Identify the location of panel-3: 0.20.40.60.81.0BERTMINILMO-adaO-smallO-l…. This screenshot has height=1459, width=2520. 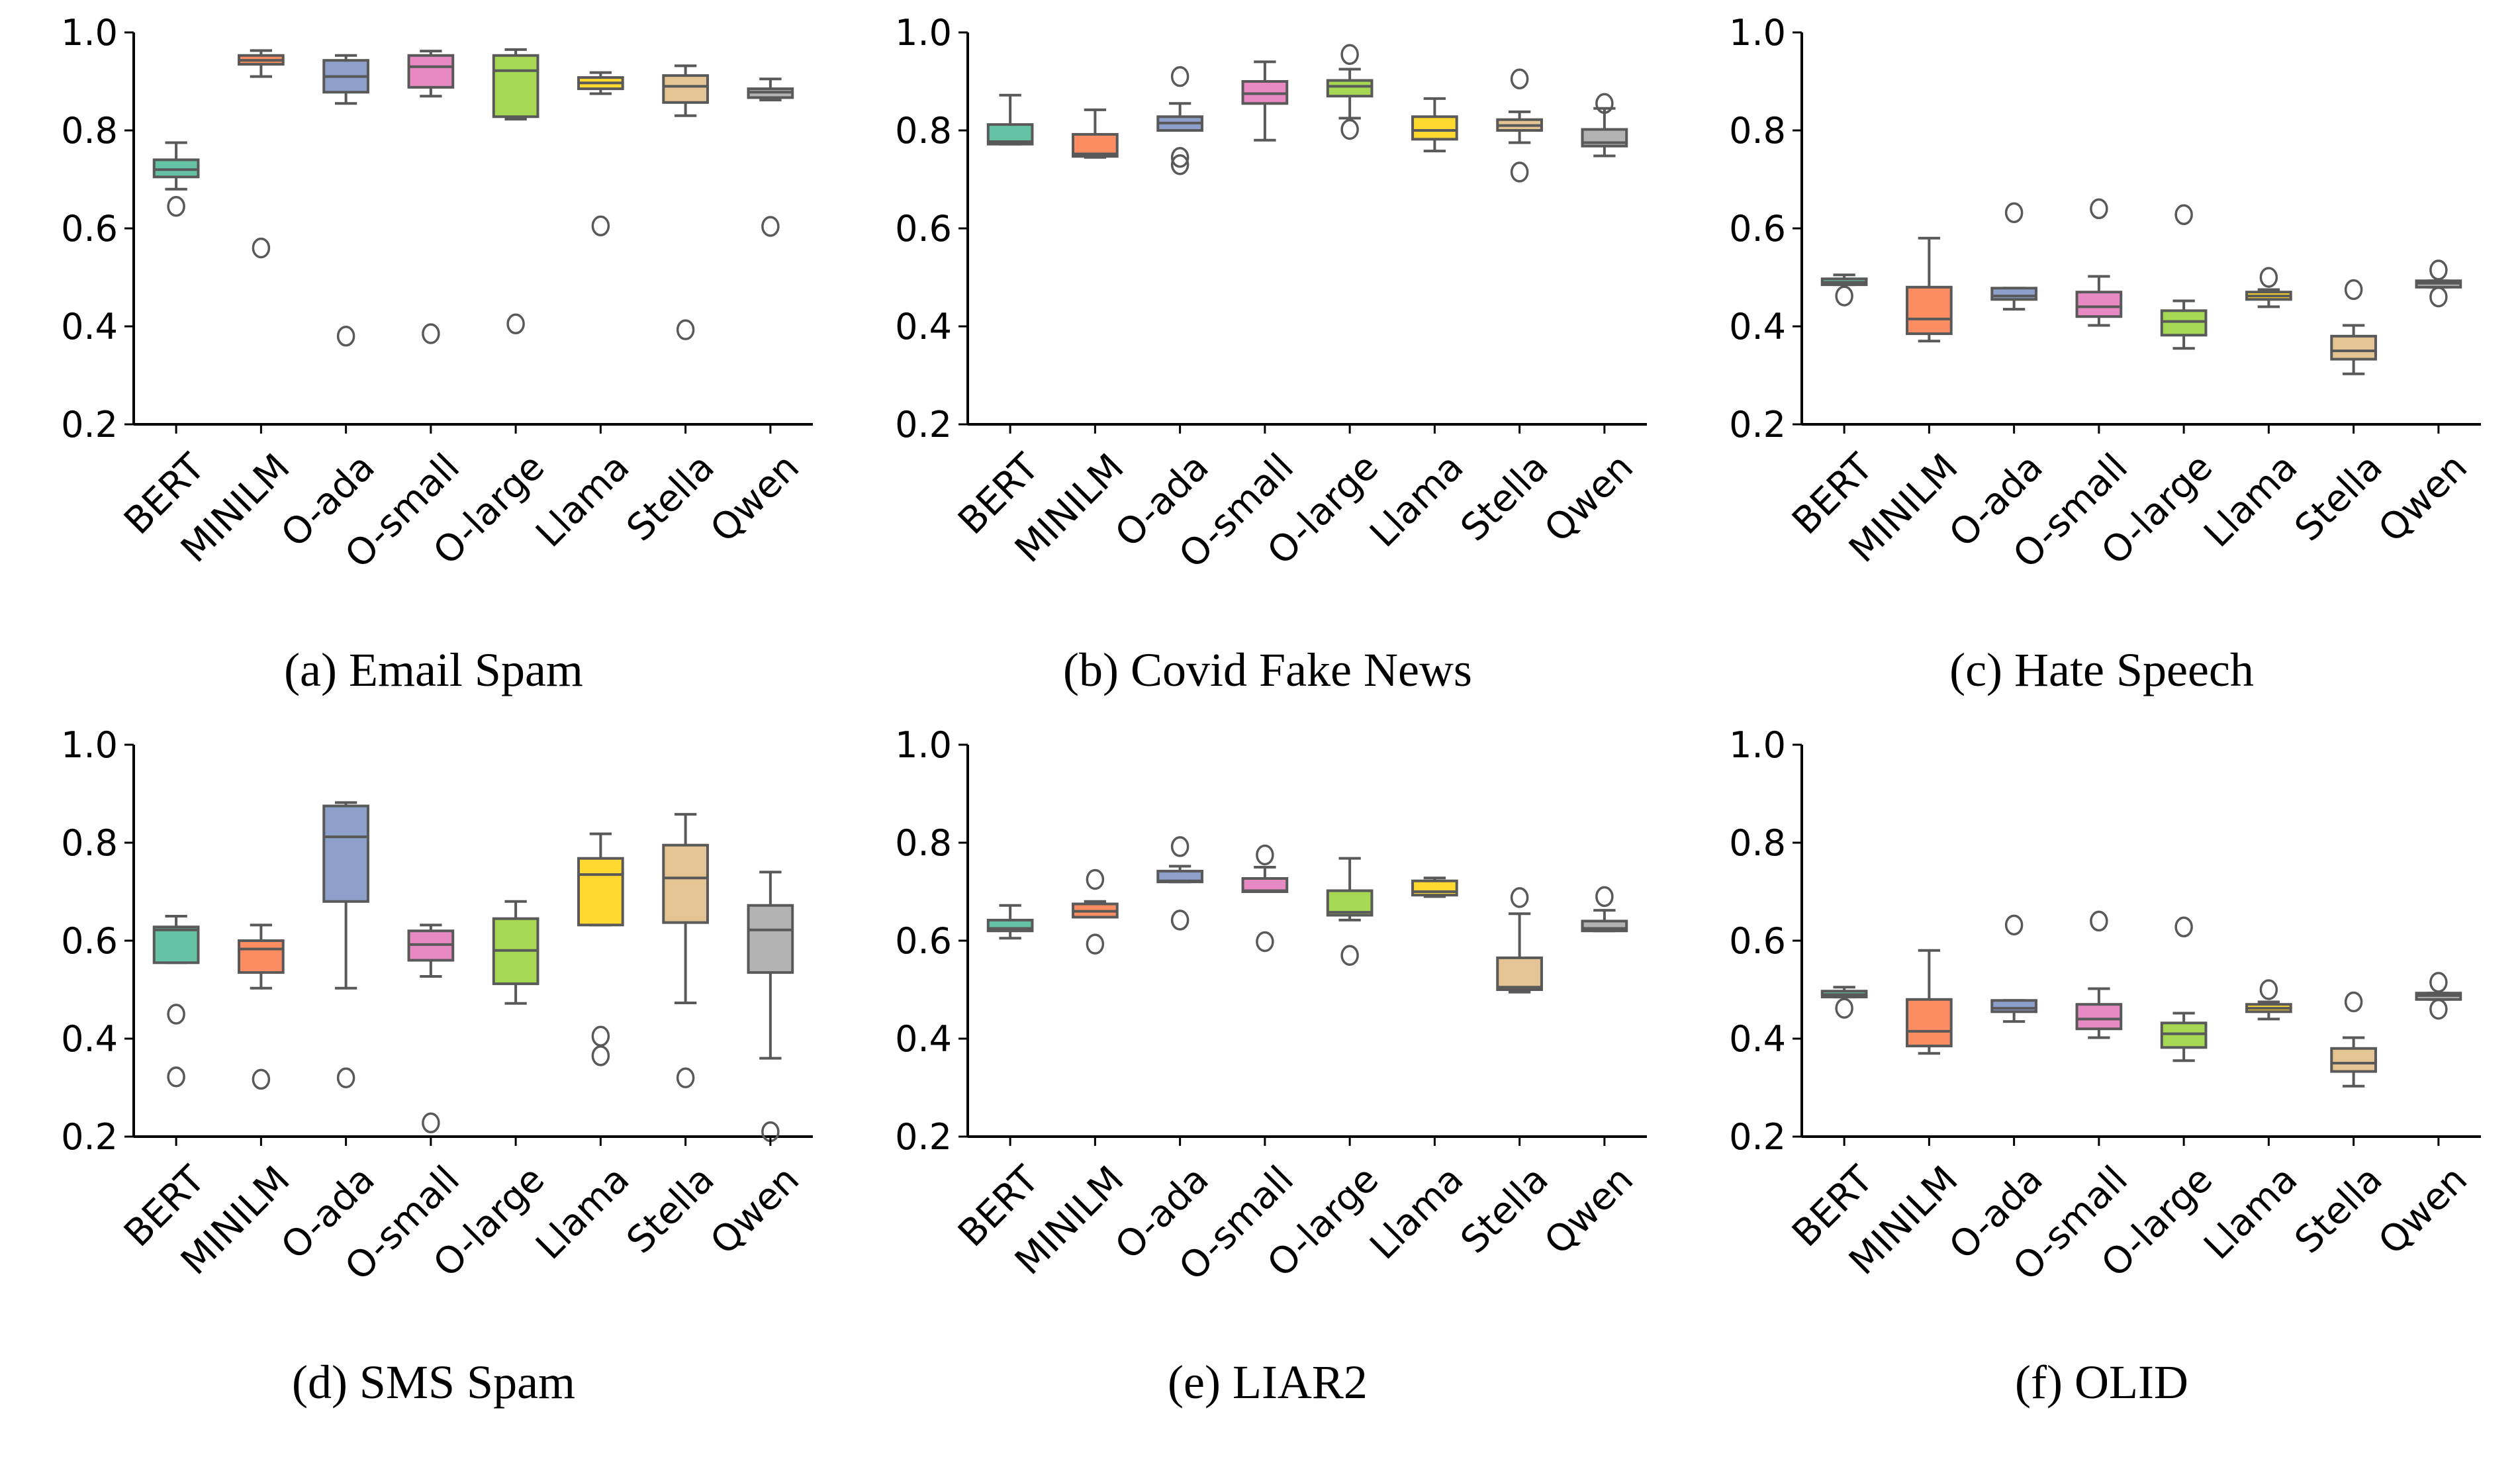
(437, 1066).